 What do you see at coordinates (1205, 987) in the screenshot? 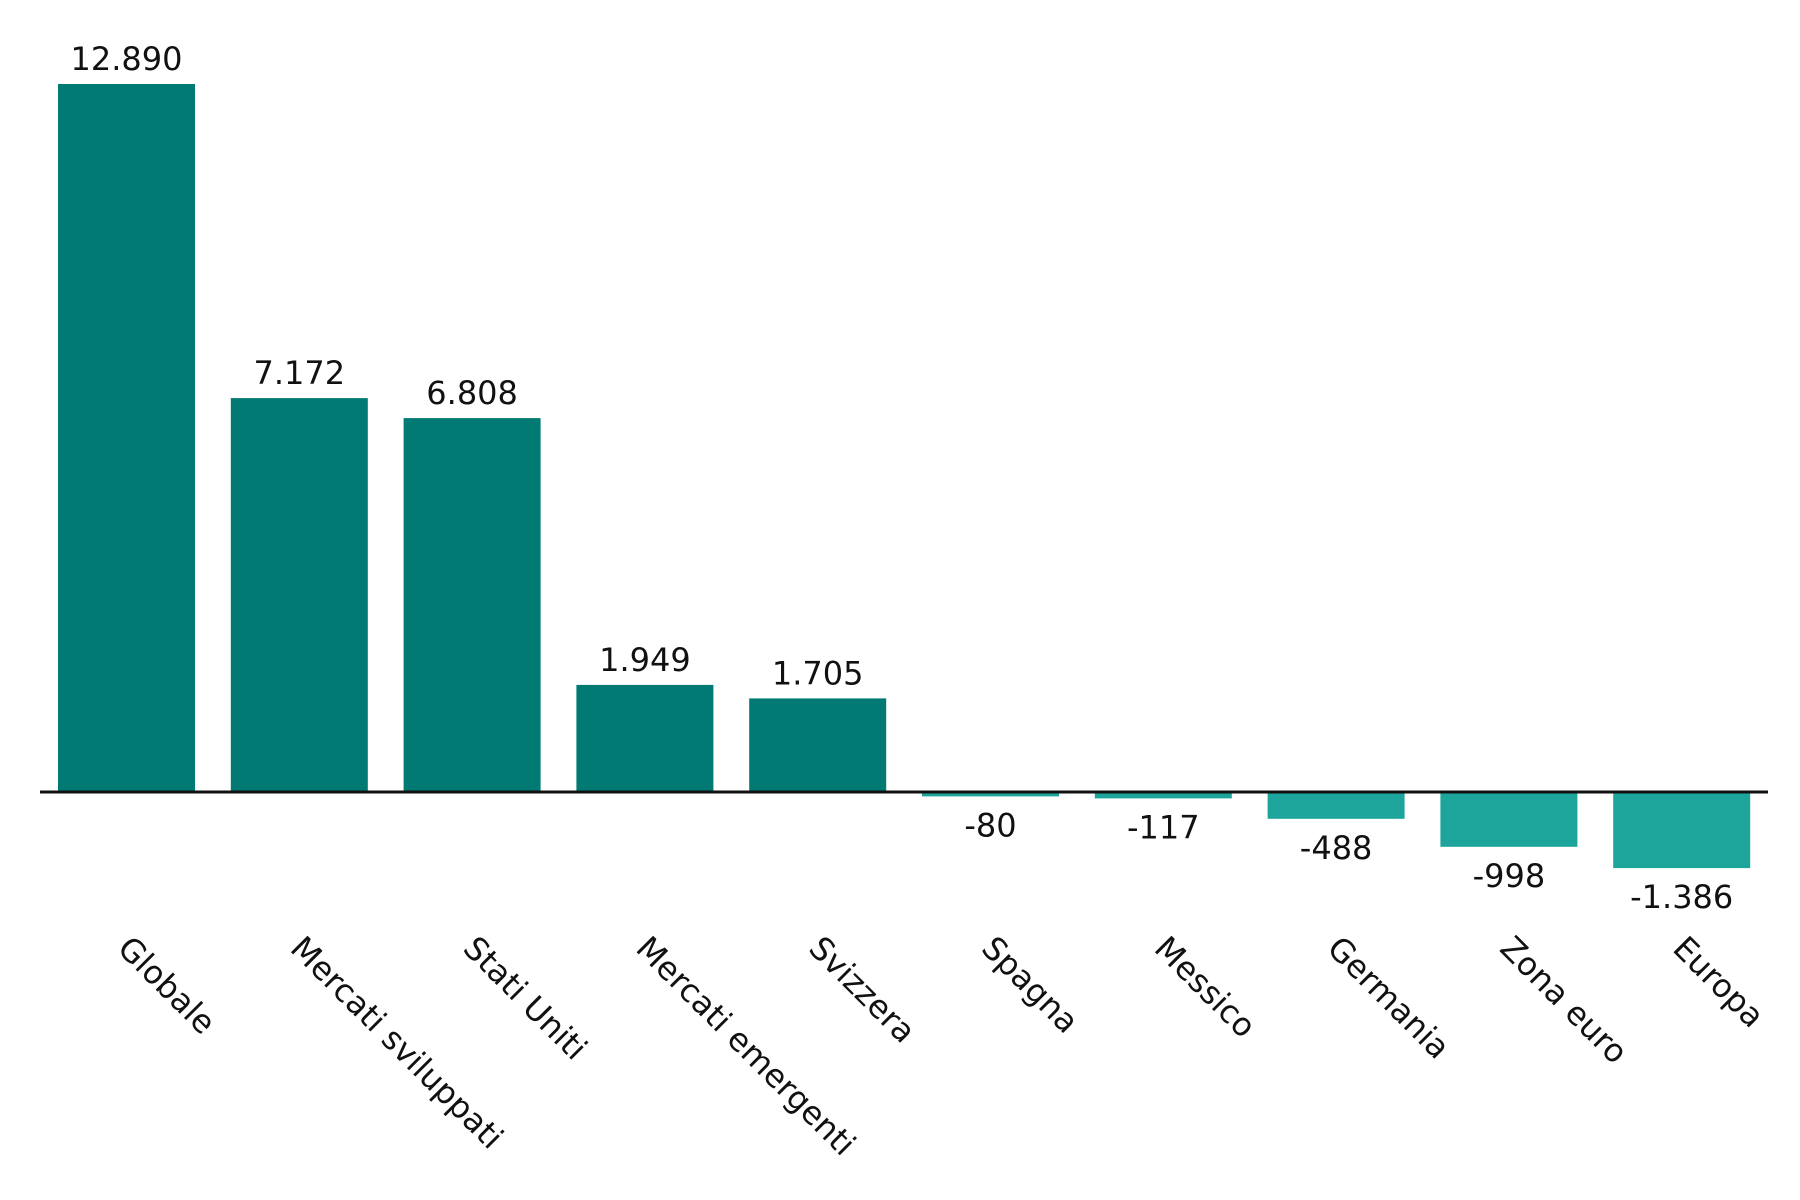
I see `category-label: Messico` at bounding box center [1205, 987].